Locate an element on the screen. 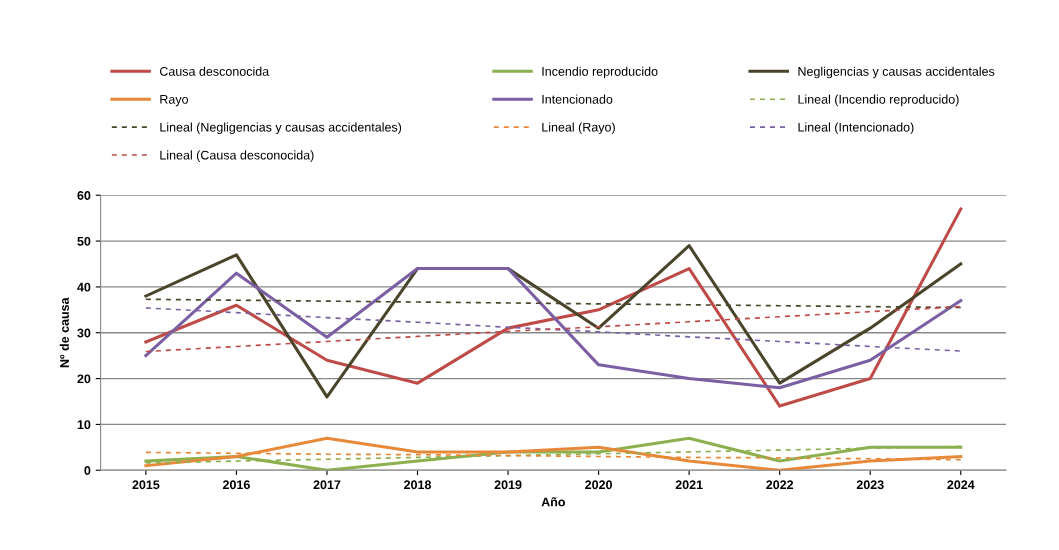  x-tick-label: 2019 is located at coordinates (508, 485).